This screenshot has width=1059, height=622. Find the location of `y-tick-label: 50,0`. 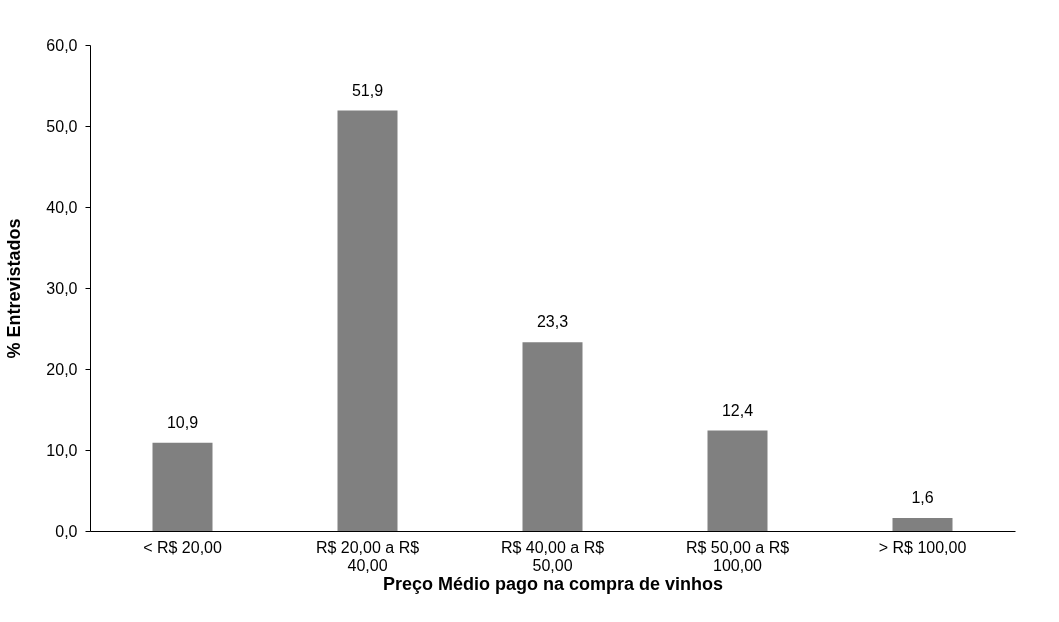

y-tick-label: 50,0 is located at coordinates (62, 126).